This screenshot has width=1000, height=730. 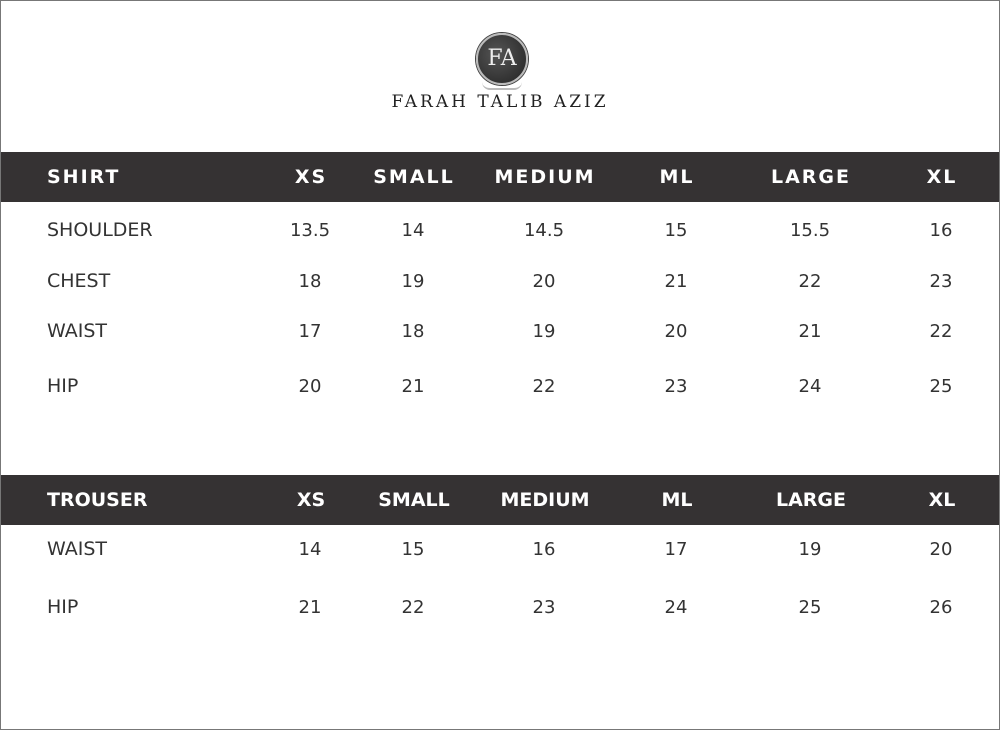 I want to click on table-row: HIP 21 22 23 24 25 26, so click(x=500, y=608).